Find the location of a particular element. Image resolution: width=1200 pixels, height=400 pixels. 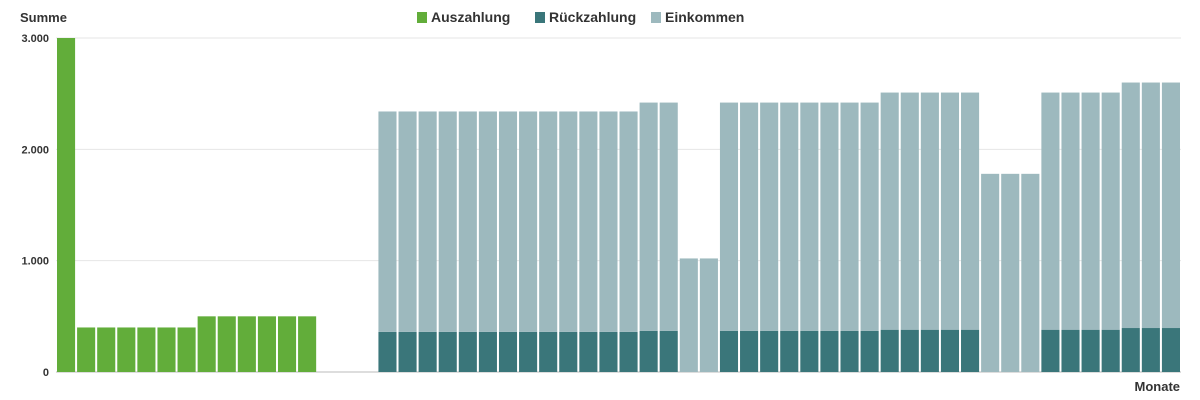

y-tick-labels: 0 1.000 2.000 3.000 is located at coordinates (35, 206).